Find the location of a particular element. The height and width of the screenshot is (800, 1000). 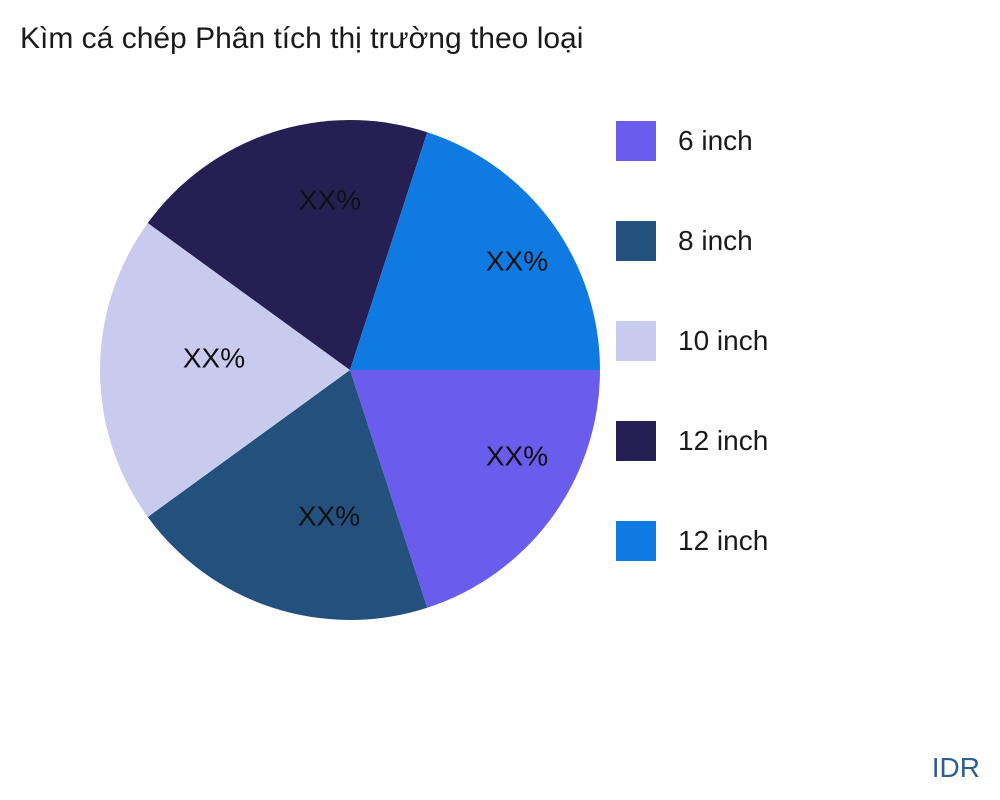

pie-slice-label-3: XX% is located at coordinates (330, 200).